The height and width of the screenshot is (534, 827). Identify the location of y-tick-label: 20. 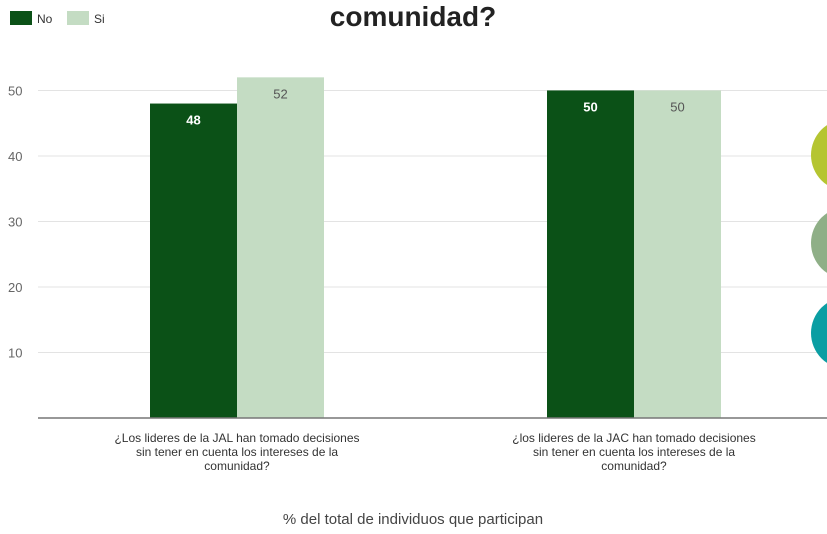
(15, 287).